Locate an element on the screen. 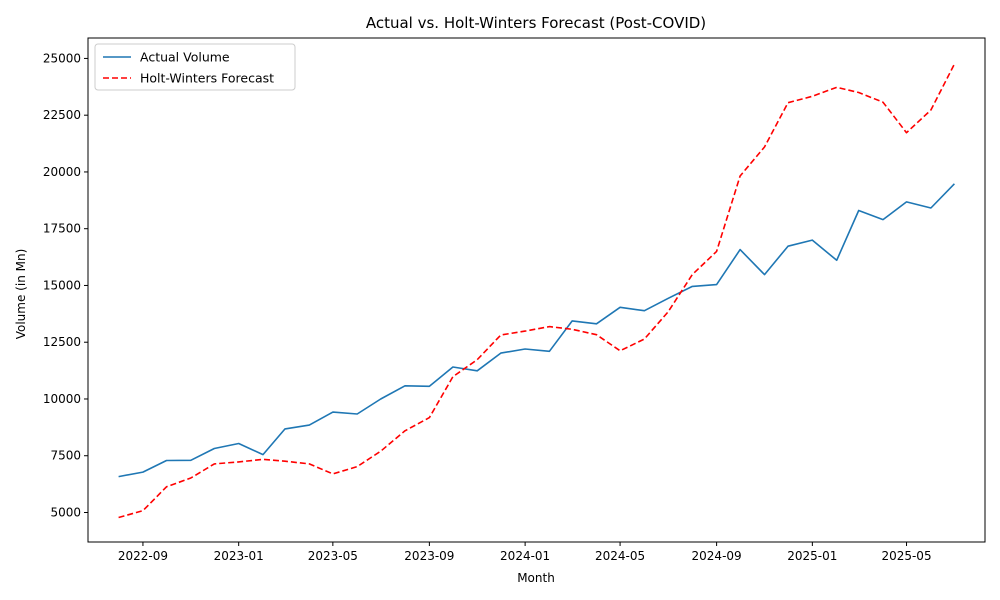  y-tick-label: 20000 is located at coordinates (62, 172).